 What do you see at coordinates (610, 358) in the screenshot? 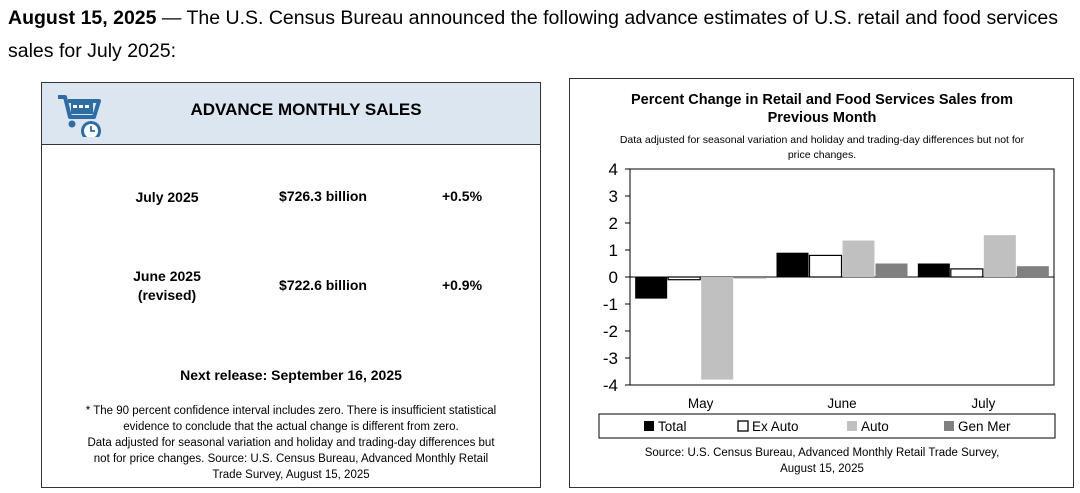
I see `y-tick-label: -3` at bounding box center [610, 358].